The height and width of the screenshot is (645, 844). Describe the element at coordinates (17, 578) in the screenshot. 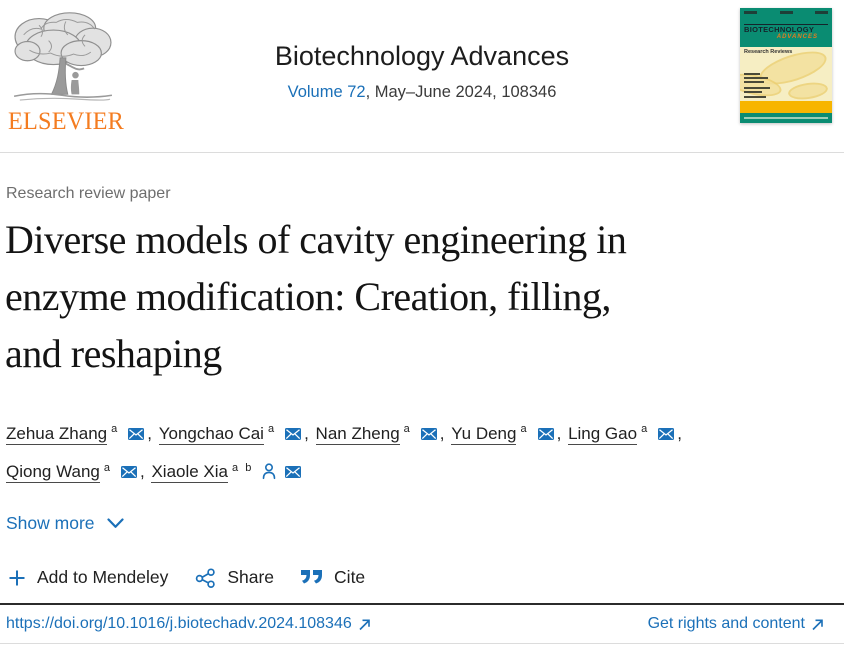

I see `plus-icon` at that location.